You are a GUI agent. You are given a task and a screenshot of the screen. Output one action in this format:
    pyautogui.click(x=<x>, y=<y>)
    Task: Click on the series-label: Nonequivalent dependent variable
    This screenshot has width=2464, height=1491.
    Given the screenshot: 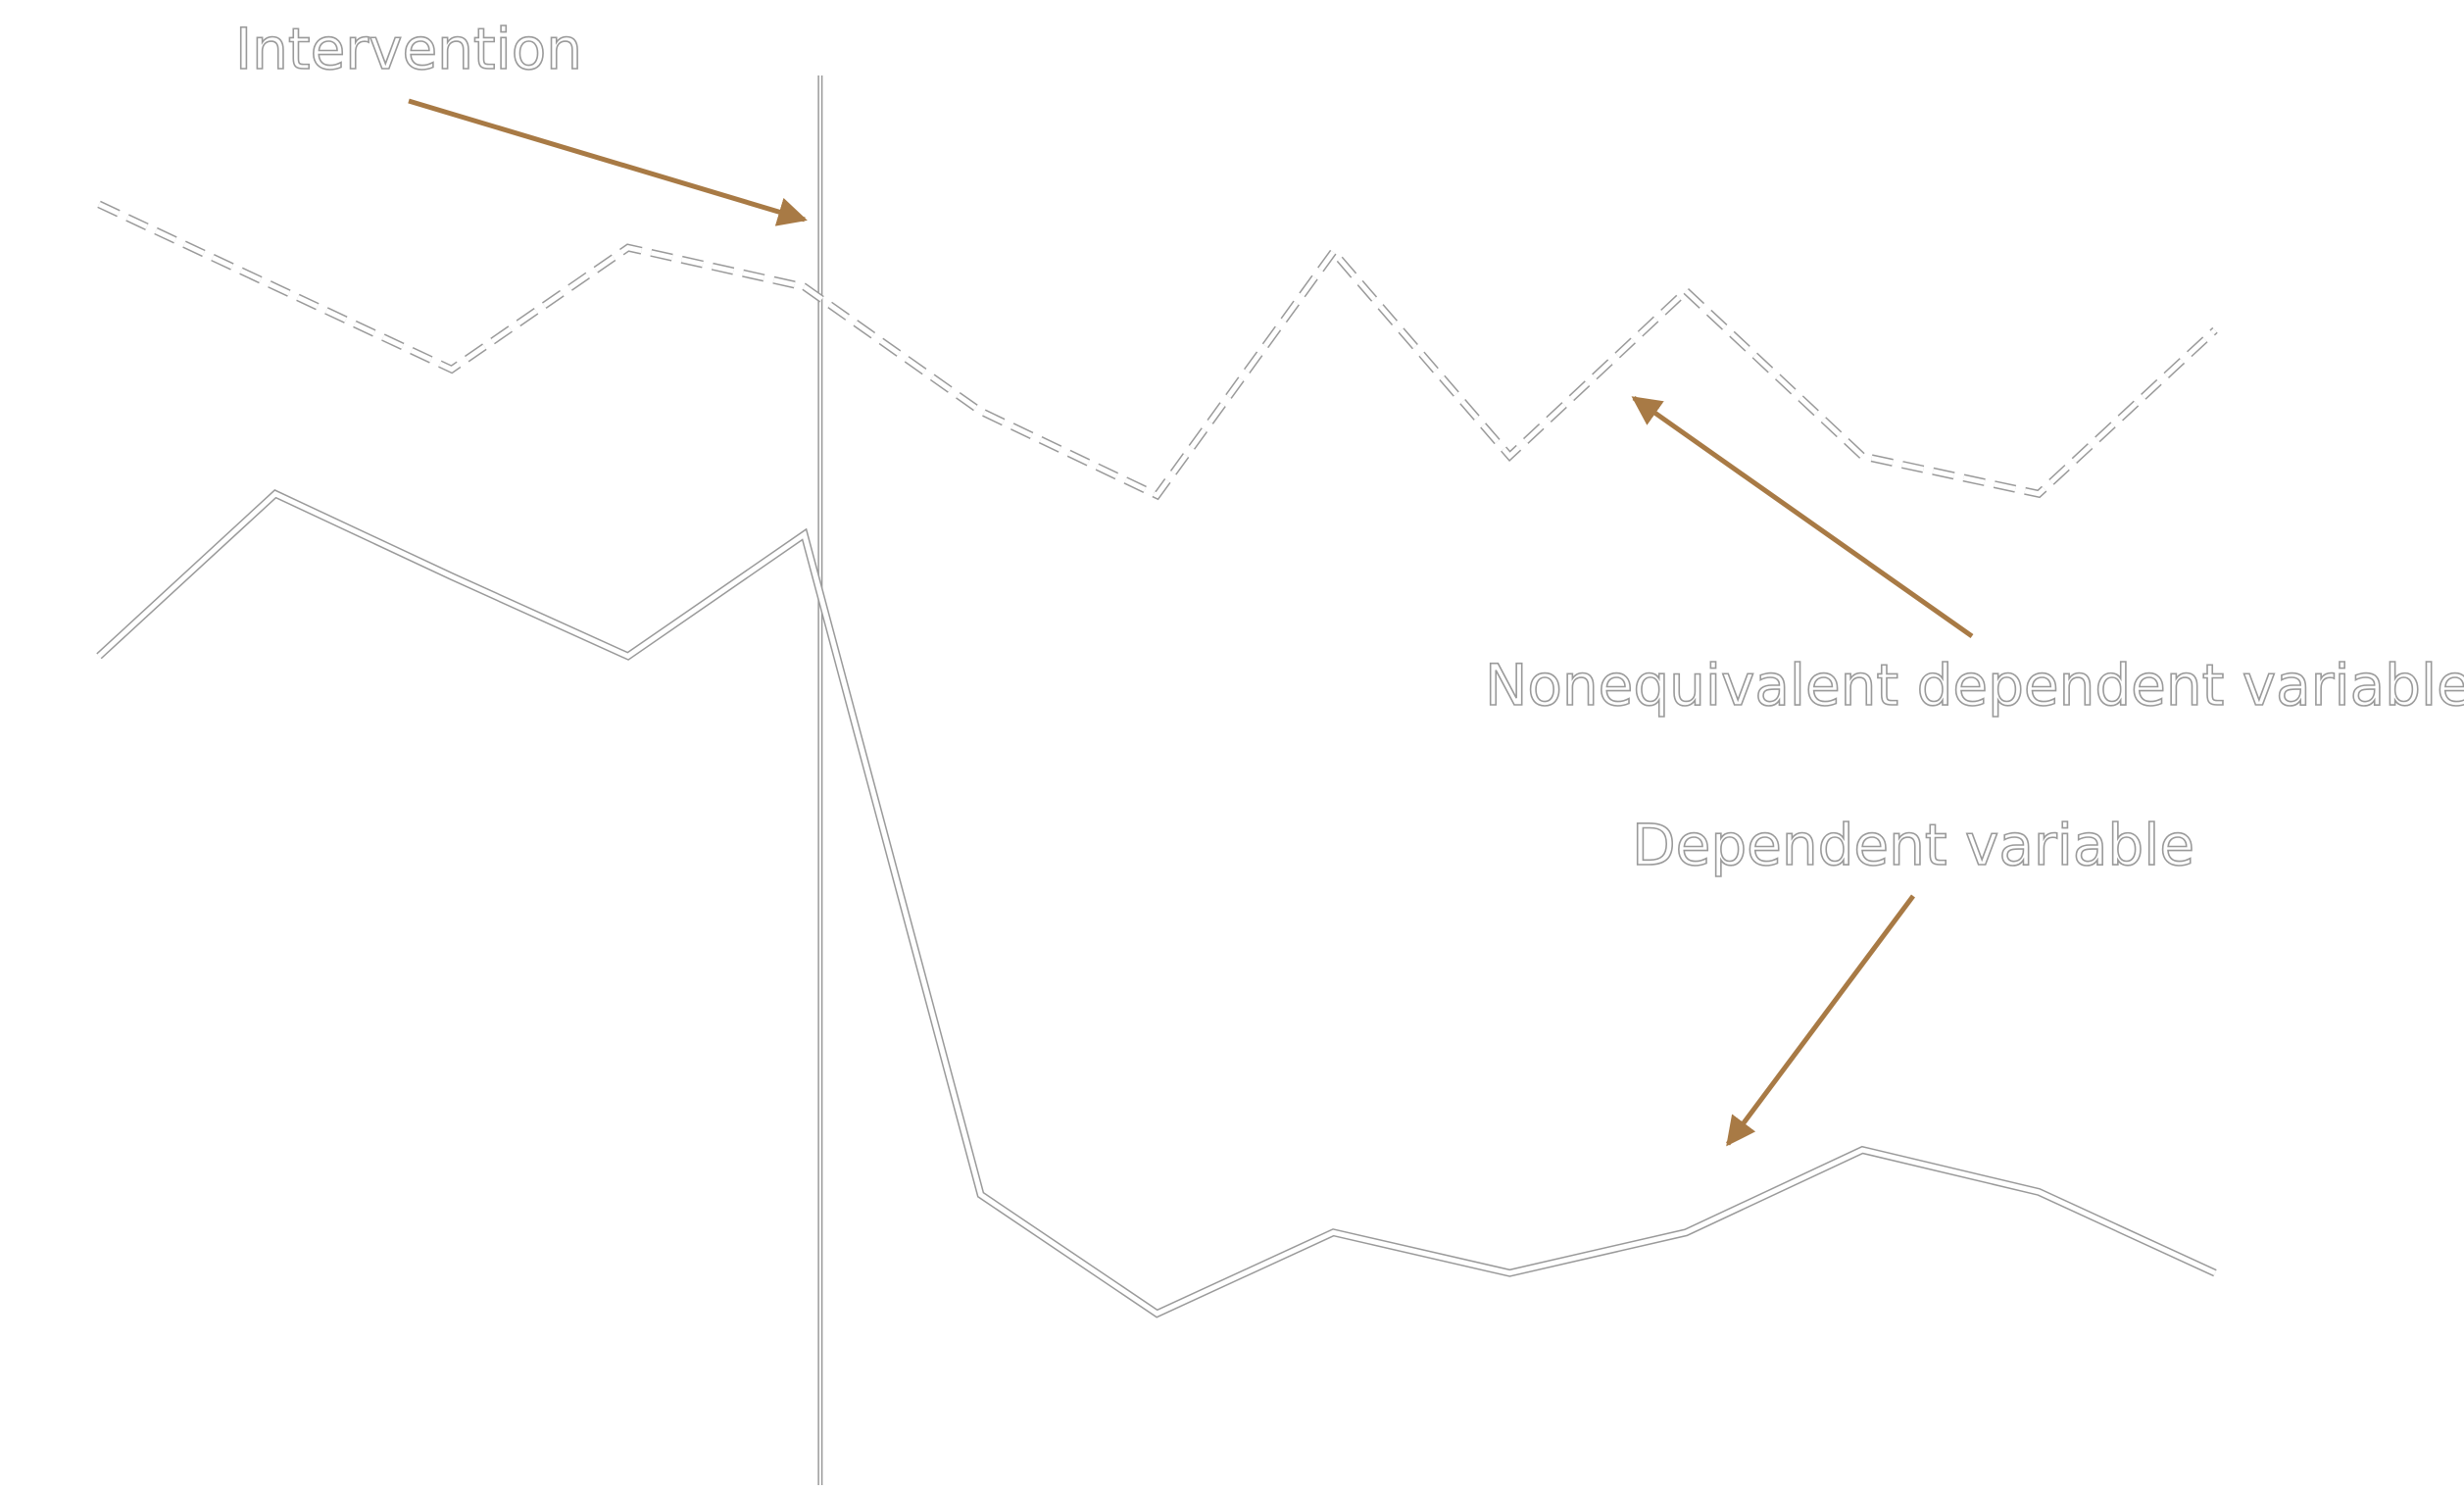 What is the action you would take?
    pyautogui.click(x=1975, y=685)
    